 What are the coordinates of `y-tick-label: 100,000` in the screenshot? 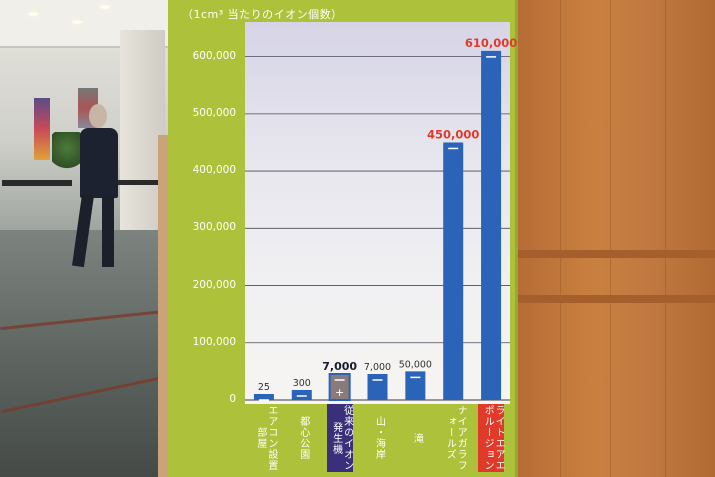 It's located at (214, 341).